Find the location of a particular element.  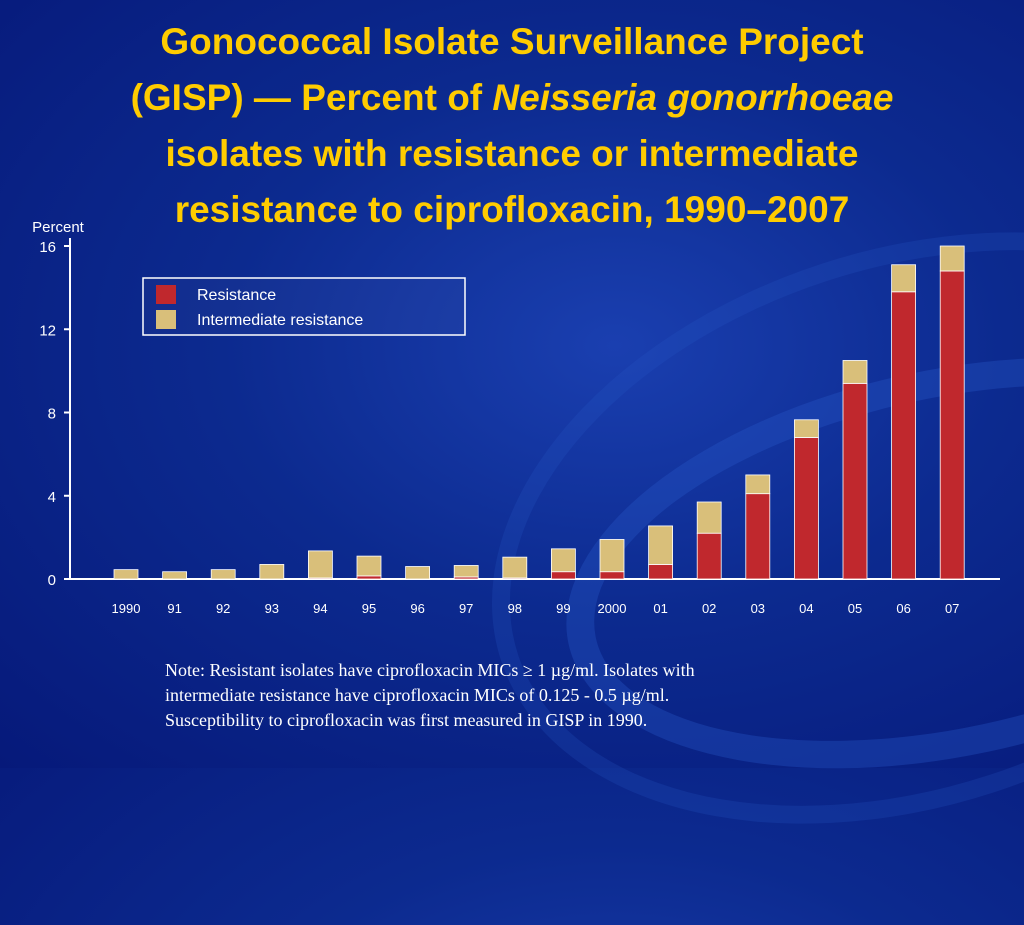

legend-label: Resistance is located at coordinates (236, 295).